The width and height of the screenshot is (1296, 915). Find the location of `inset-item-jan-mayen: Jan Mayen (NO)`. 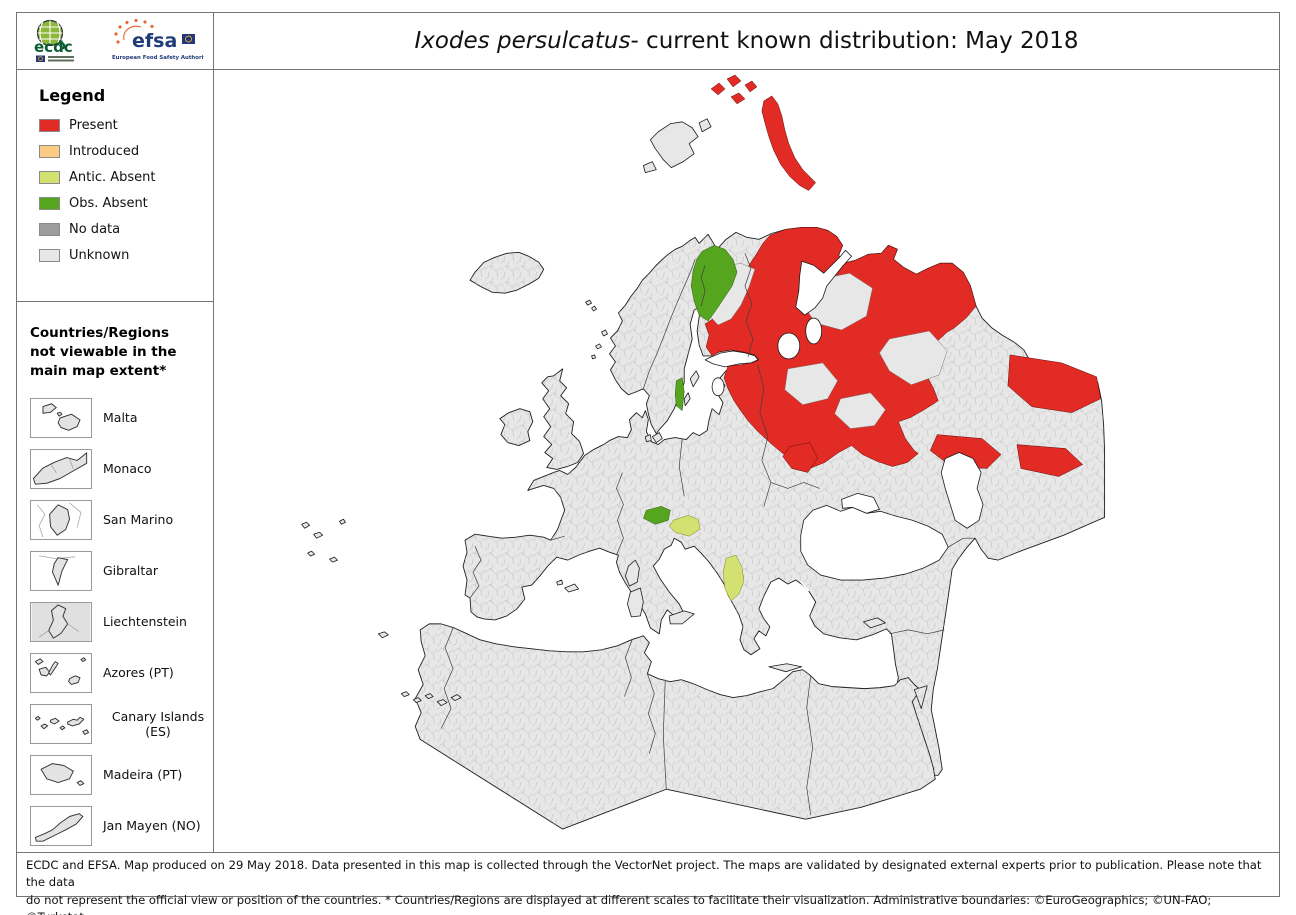

inset-item-jan-mayen: Jan Mayen (NO) is located at coordinates (121, 826).